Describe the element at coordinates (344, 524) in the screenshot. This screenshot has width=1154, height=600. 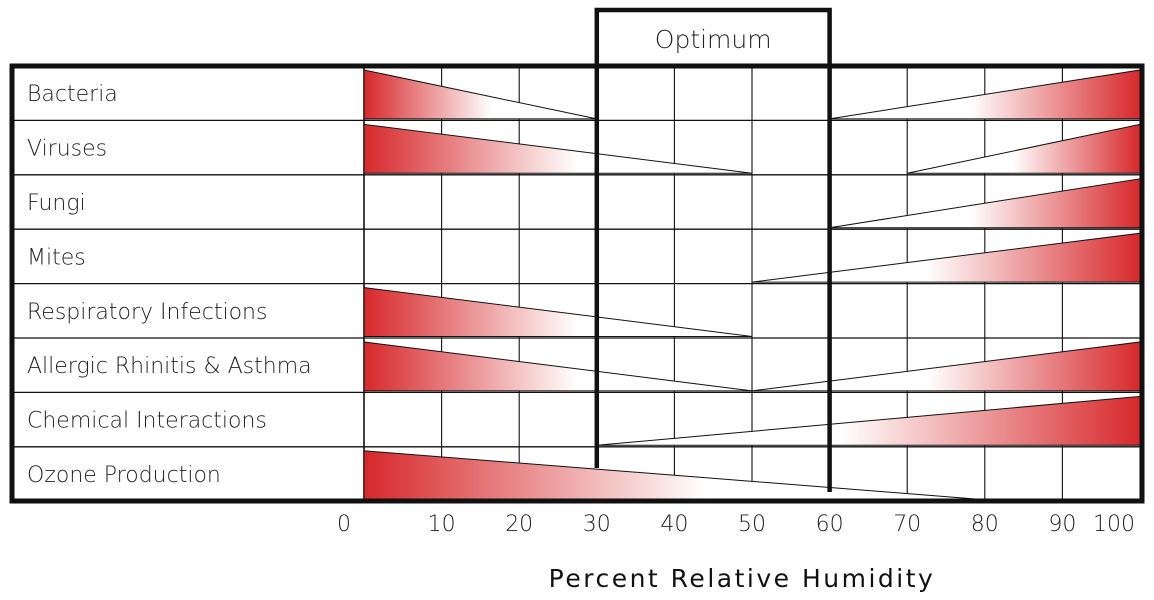
I see `x-tick-label: 0` at that location.